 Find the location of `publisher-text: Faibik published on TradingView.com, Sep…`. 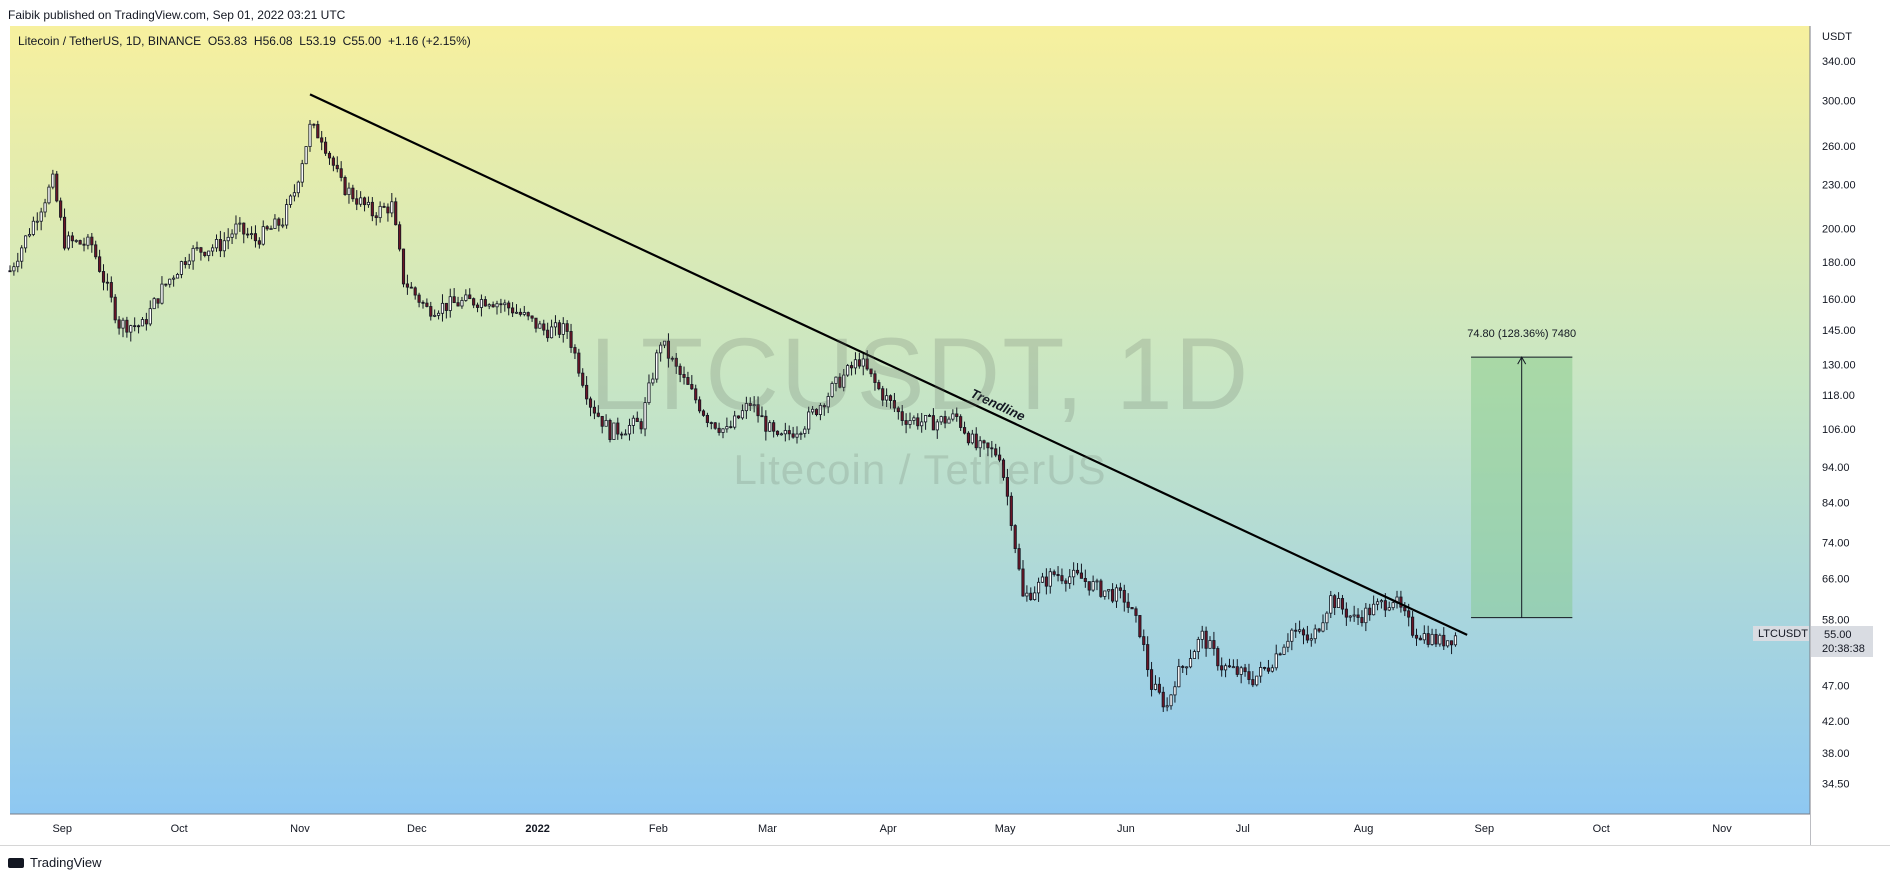

publisher-text: Faibik published on TradingView.com, Sep… is located at coordinates (177, 15).